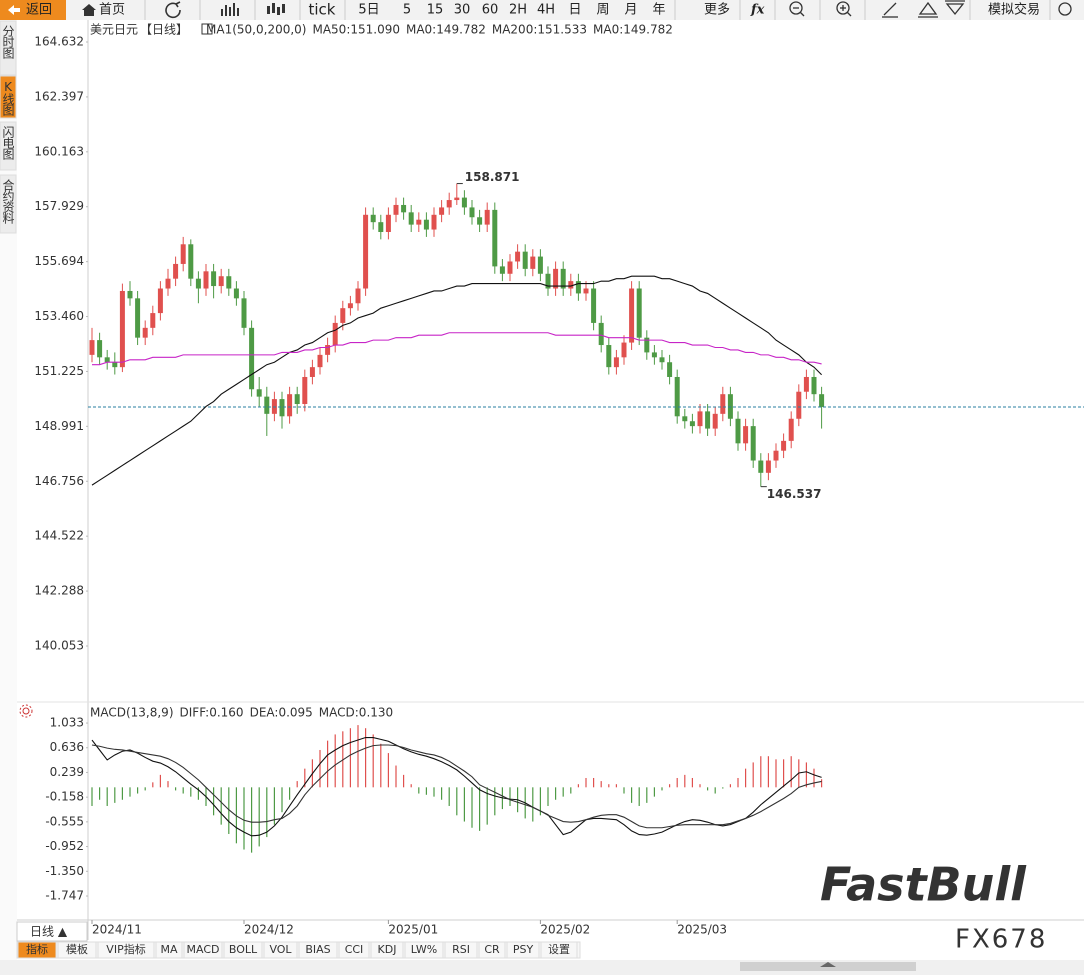  Describe the element at coordinates (446, 30) in the screenshot. I see `legend-entry: MA0:149.782` at that location.